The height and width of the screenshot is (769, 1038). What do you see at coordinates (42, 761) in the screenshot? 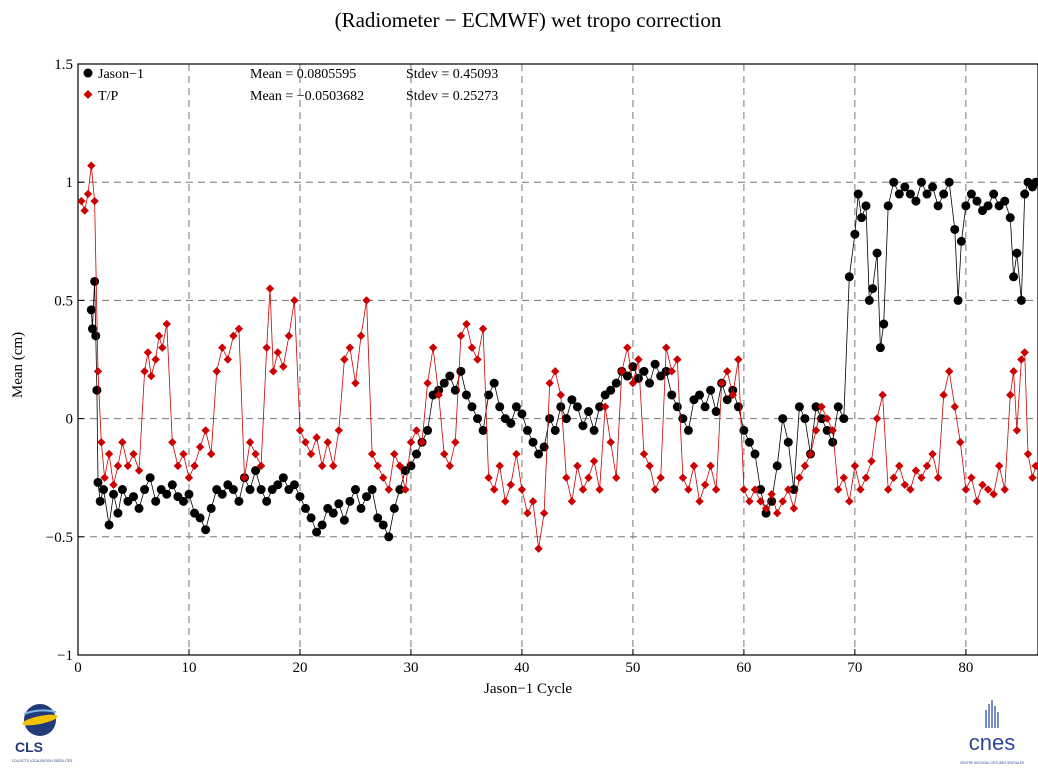
I see `cls-logo-subtext: COLLECTE LOCALISATION SATELLITES` at bounding box center [42, 761].